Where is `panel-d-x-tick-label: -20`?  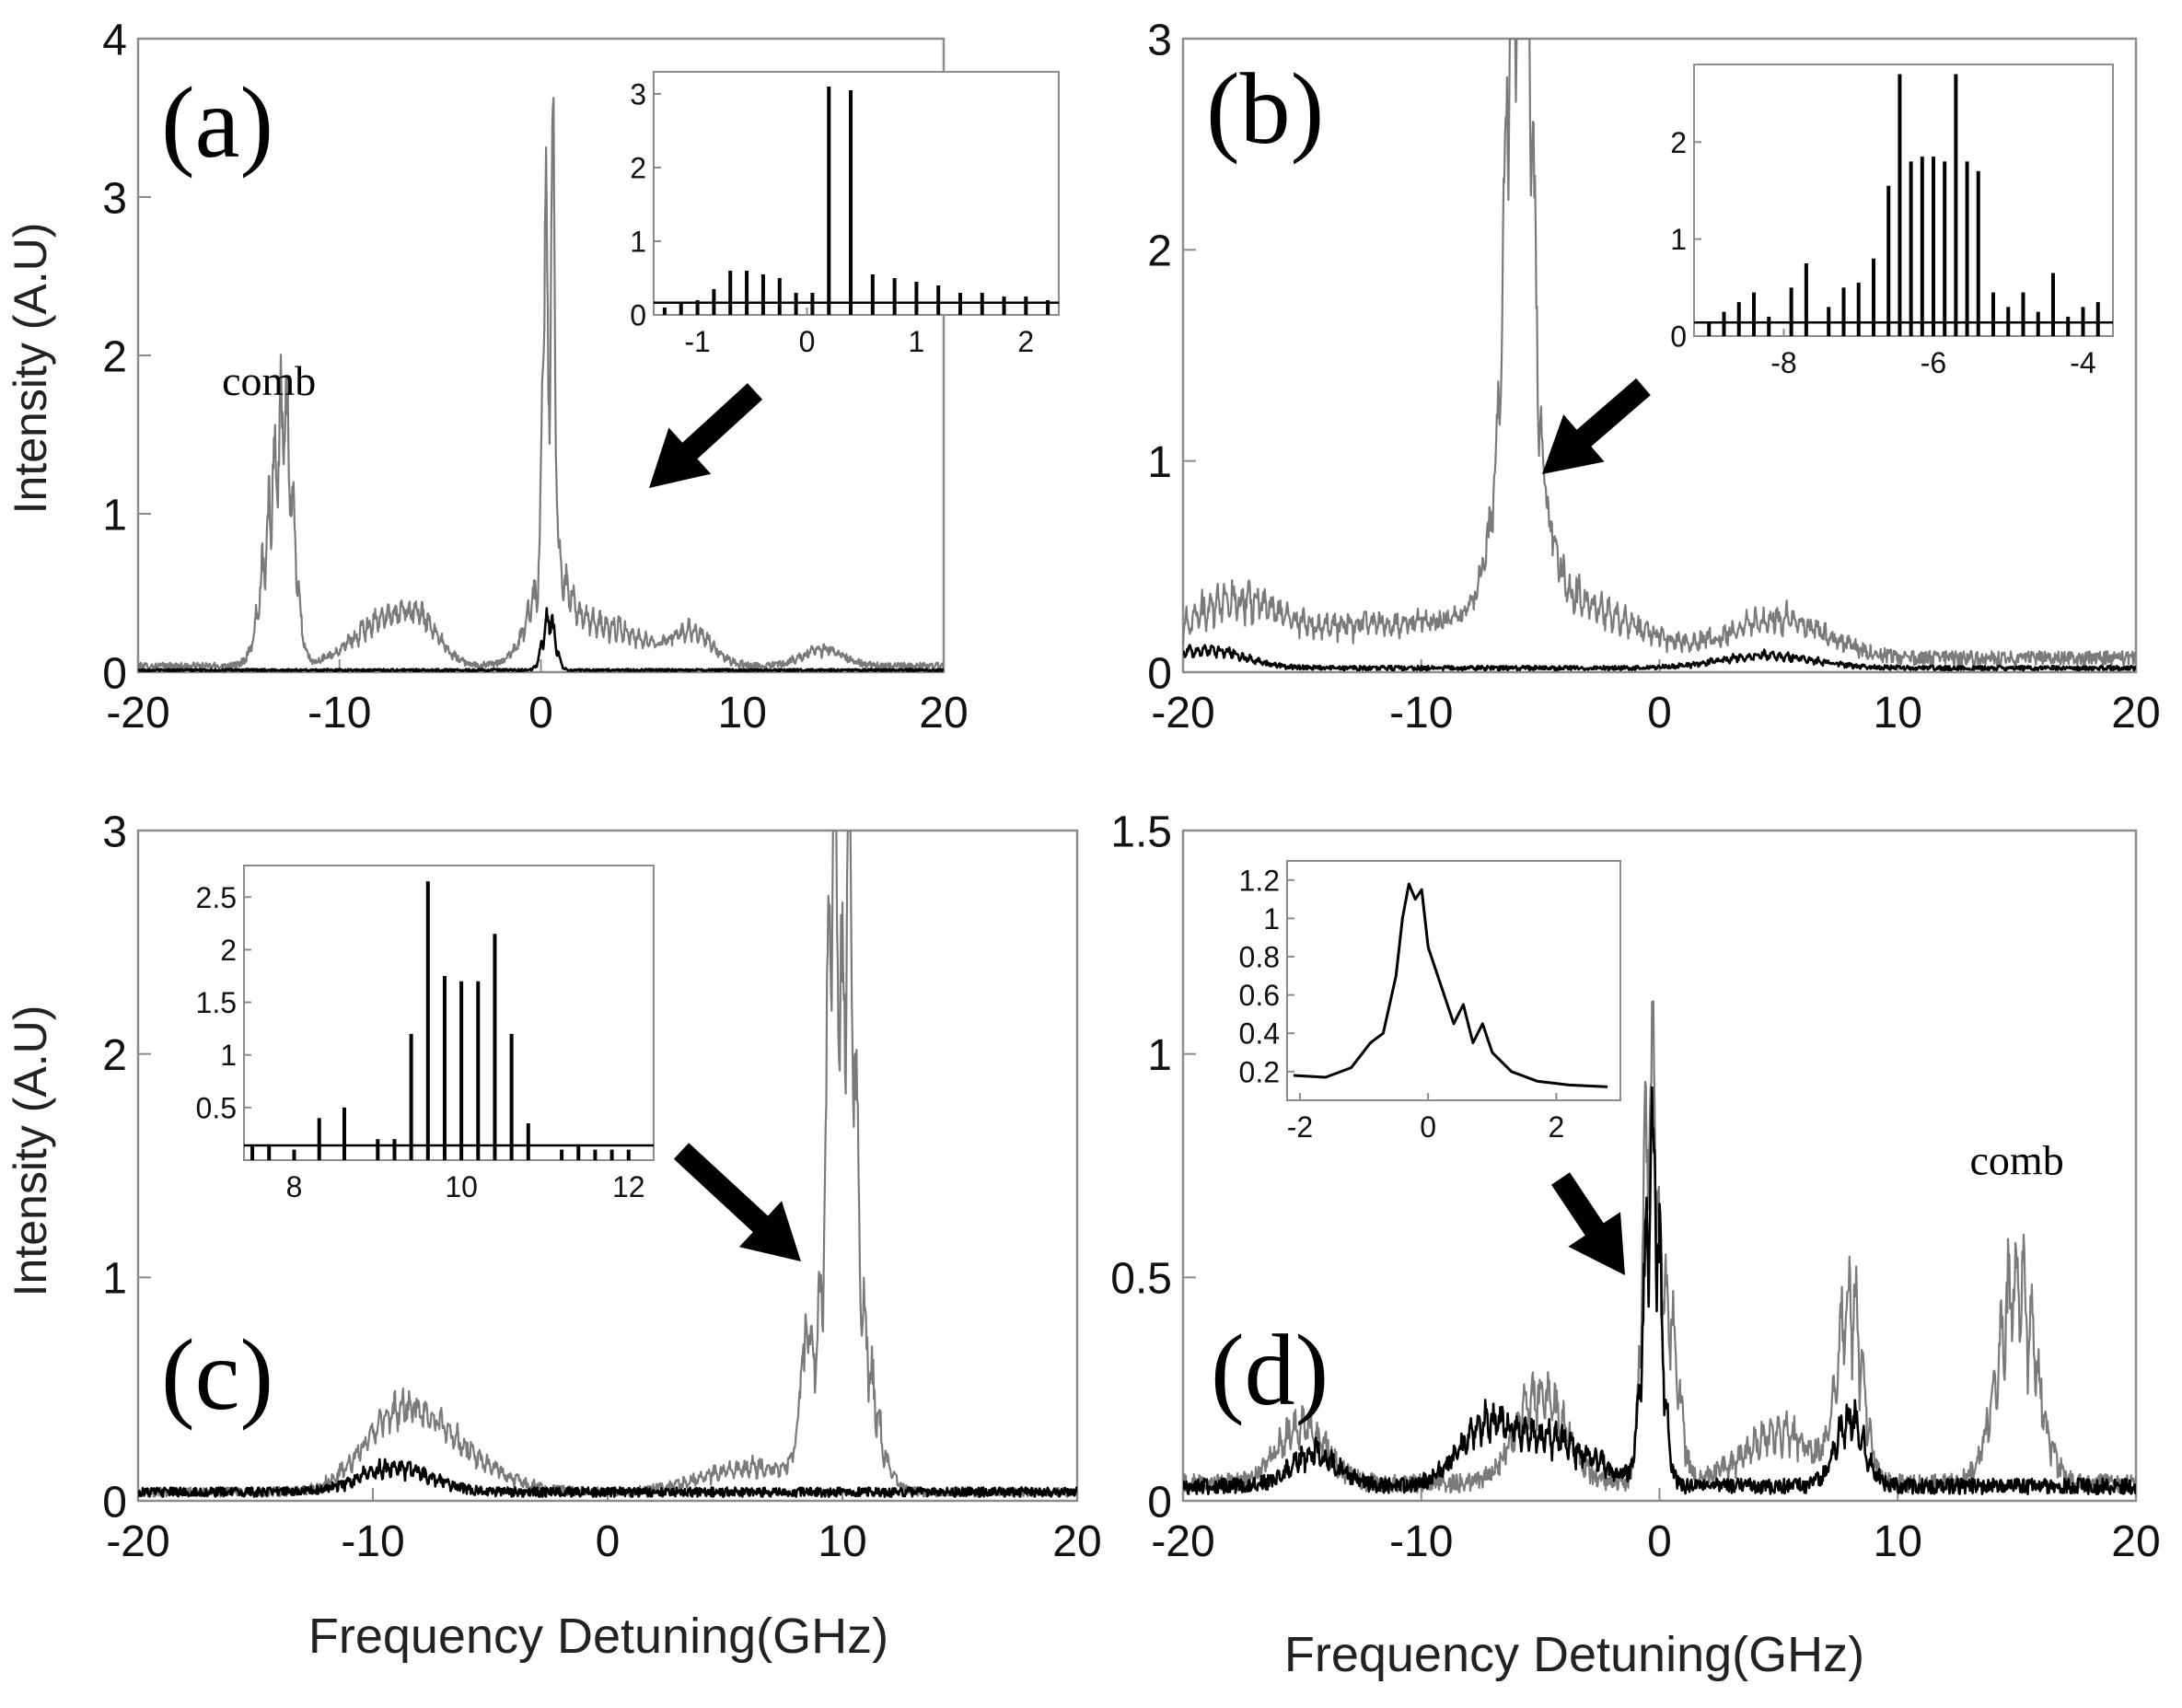 panel-d-x-tick-label: -20 is located at coordinates (1182, 1542).